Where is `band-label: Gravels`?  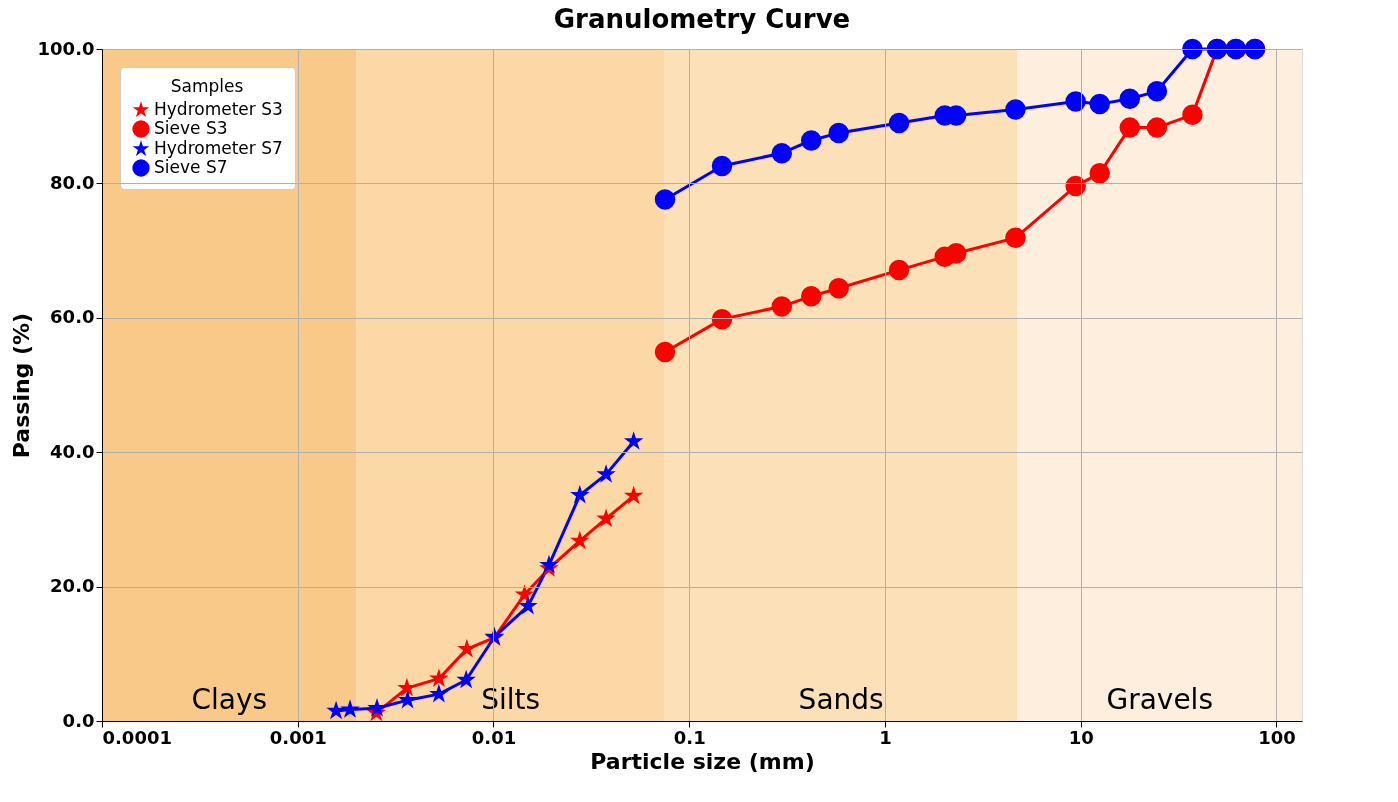
band-label: Gravels is located at coordinates (1159, 699).